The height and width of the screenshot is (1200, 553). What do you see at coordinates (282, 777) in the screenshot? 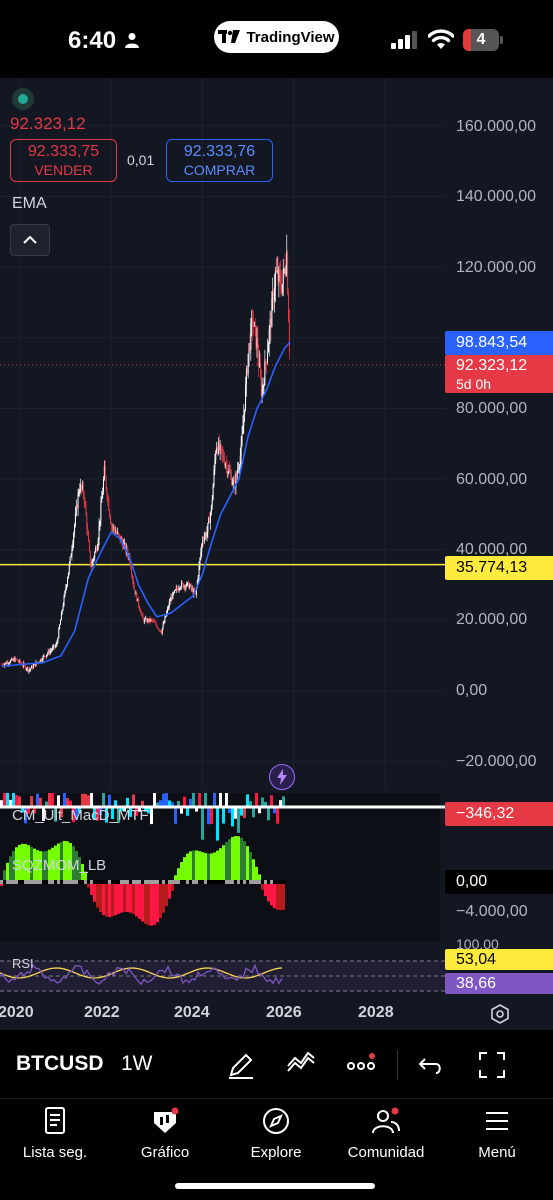
I see `flash-alert-button` at bounding box center [282, 777].